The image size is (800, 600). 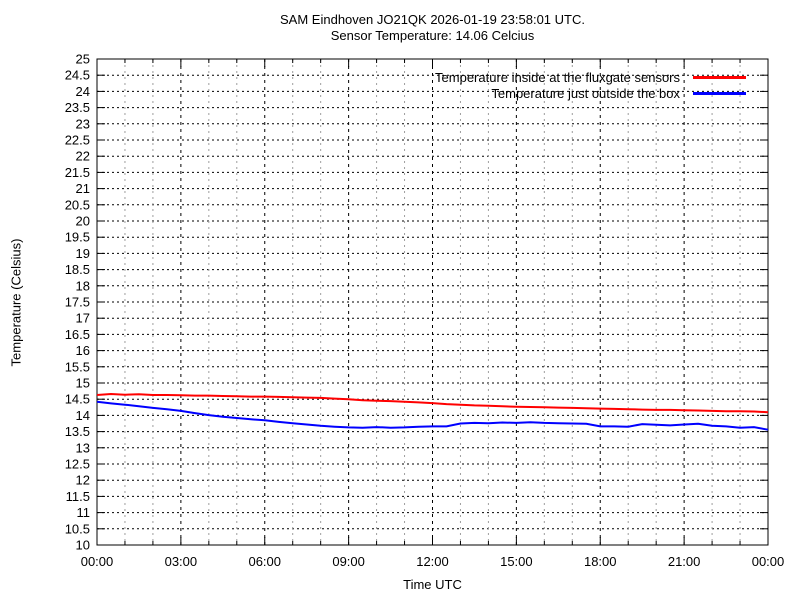 I want to click on y-tick-label: 18, so click(x=83, y=285).